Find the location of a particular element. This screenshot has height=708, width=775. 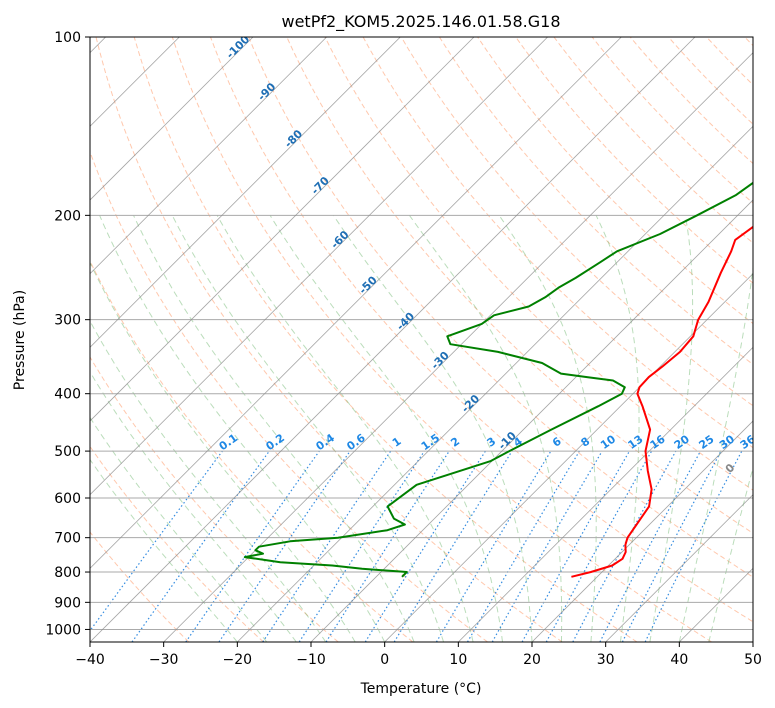

x-tick-label: 30 is located at coordinates (606, 660).